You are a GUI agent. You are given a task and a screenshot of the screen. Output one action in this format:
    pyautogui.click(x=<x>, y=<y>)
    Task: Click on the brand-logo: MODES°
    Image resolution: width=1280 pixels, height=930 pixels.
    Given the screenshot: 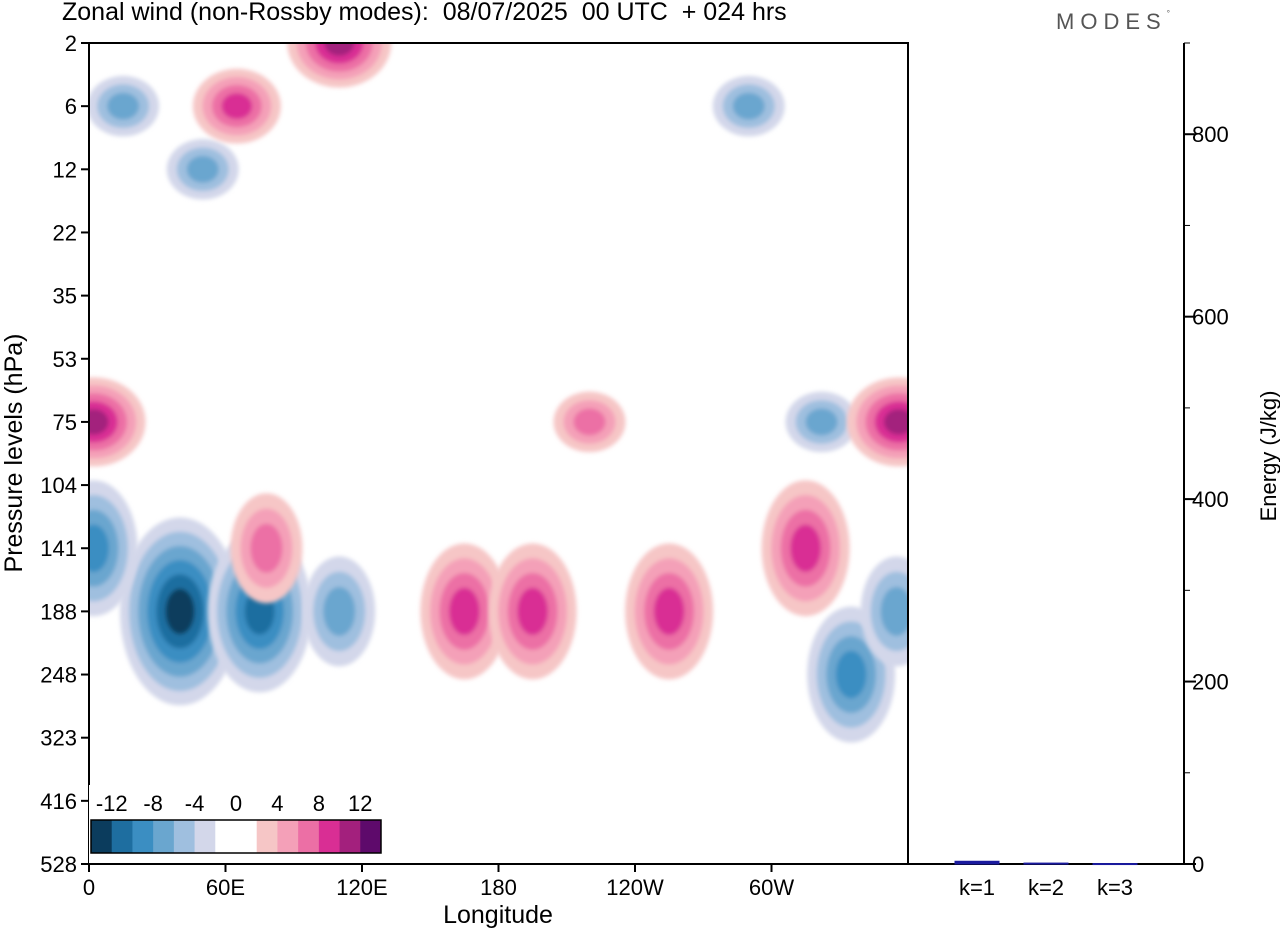 What is the action you would take?
    pyautogui.click(x=1113, y=22)
    